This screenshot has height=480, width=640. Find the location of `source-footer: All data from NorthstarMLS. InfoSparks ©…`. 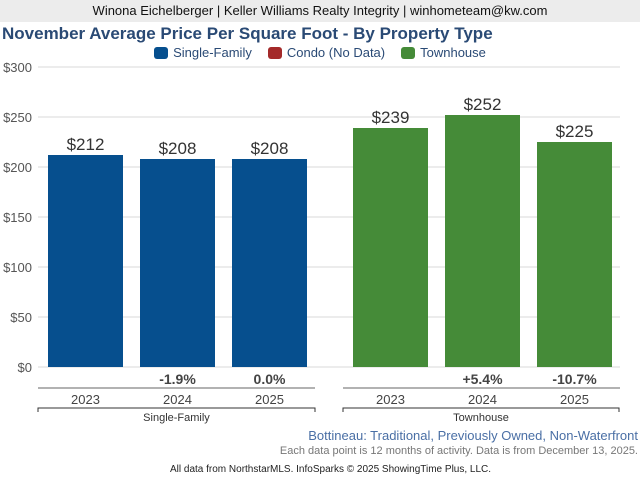

source-footer: All data from NorthstarMLS. InfoSparks ©… is located at coordinates (331, 469).